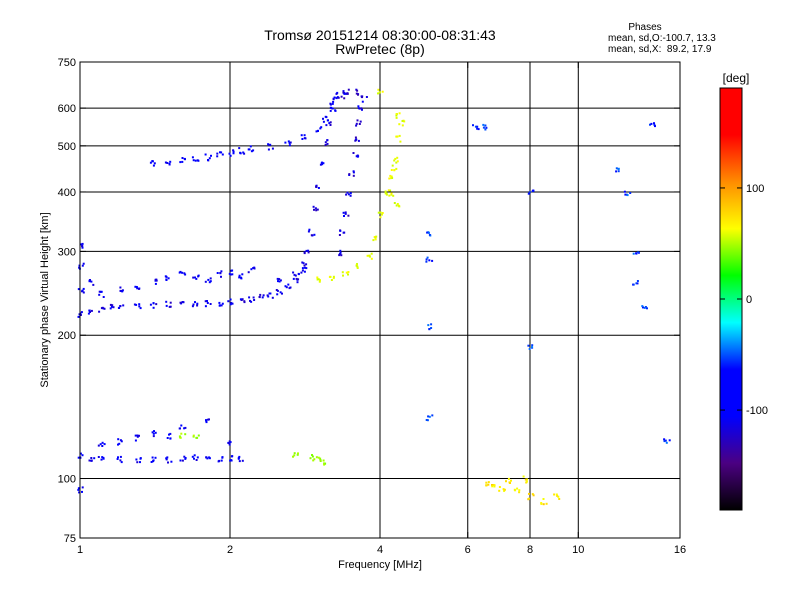  What do you see at coordinates (578, 550) in the screenshot?
I see `x-tick-label: 10` at bounding box center [578, 550].